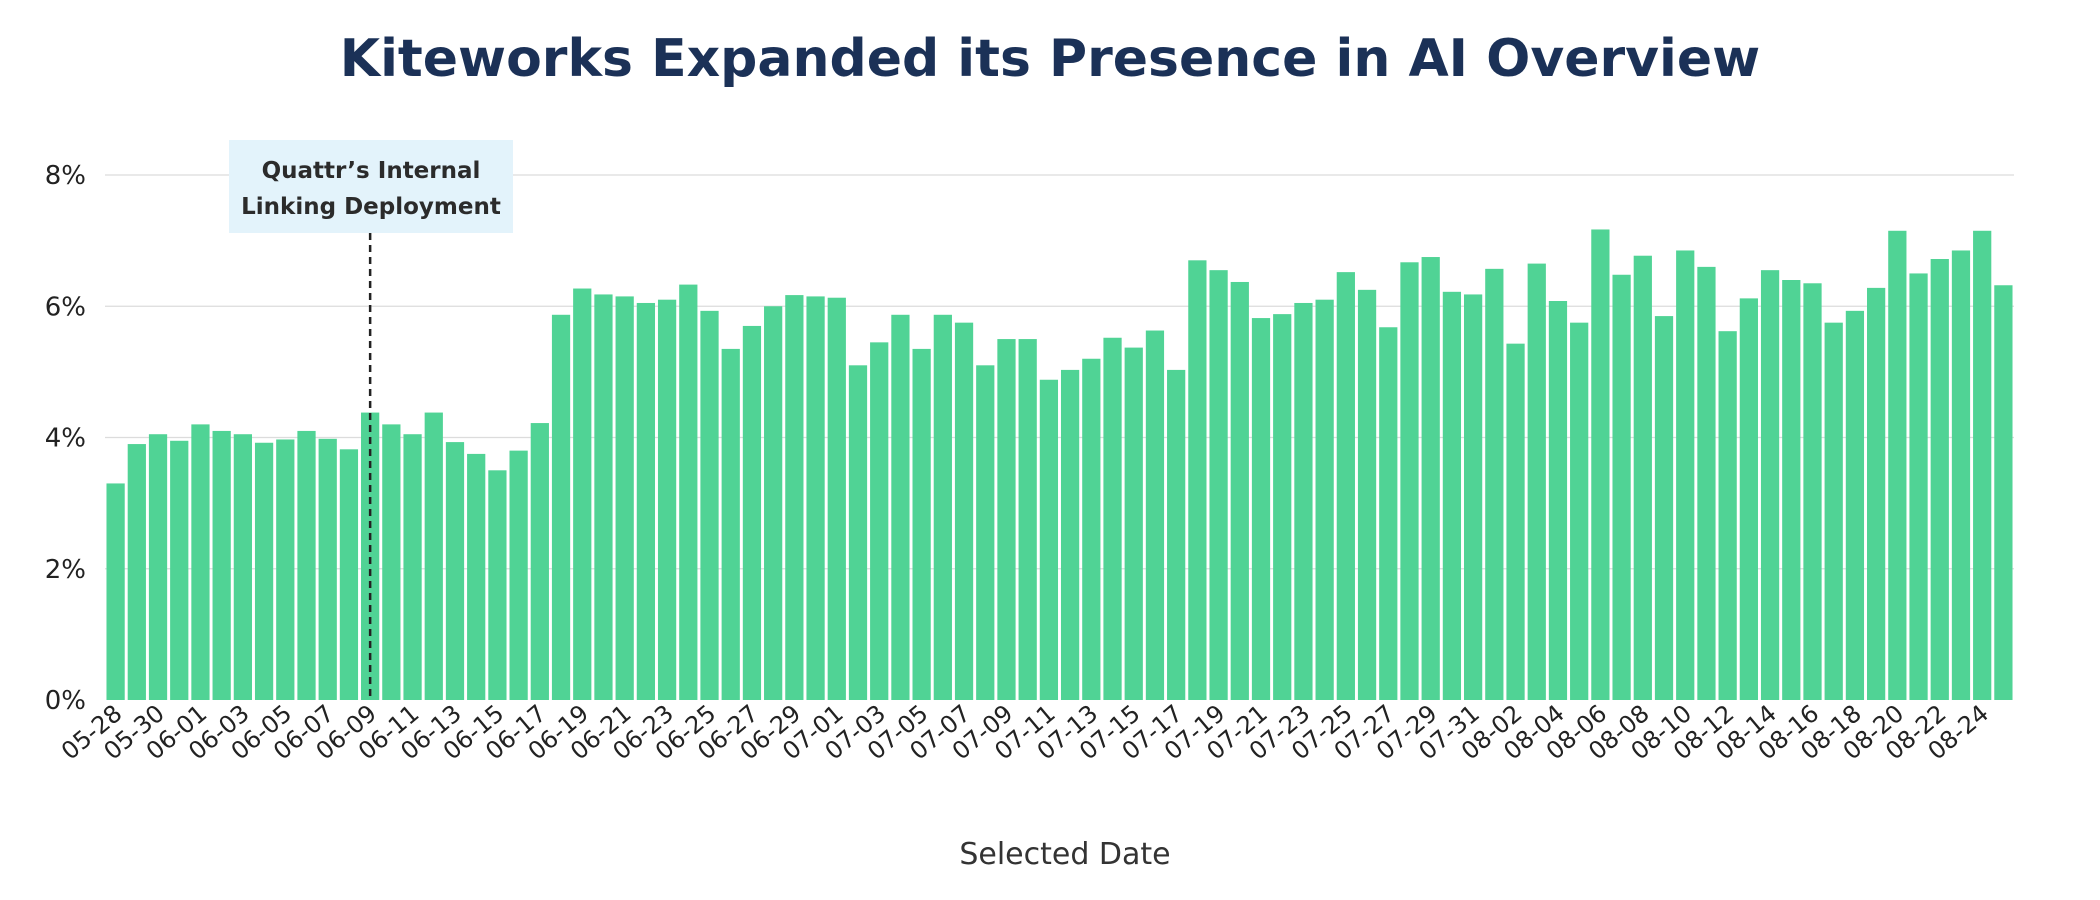 This screenshot has width=2100, height=900. I want to click on y-tick-label: 8%, so click(65, 176).